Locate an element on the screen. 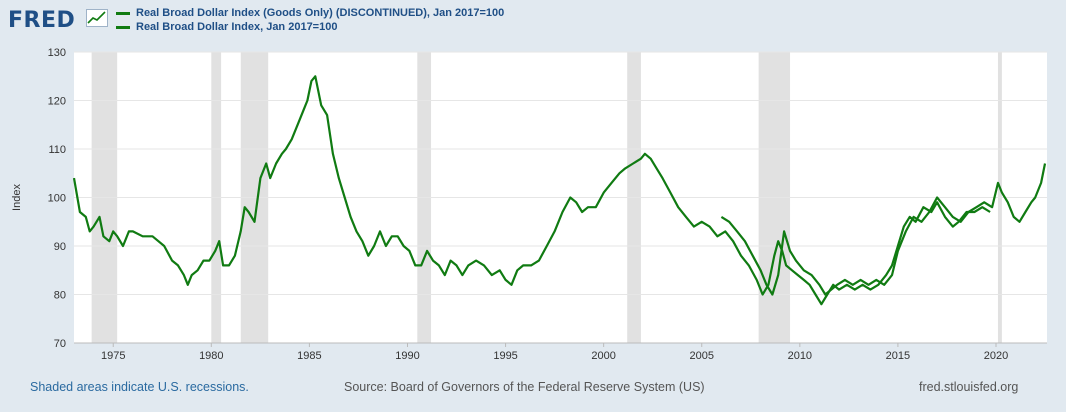 The width and height of the screenshot is (1066, 412). legend-item: Real Broad Dollar Index, Jan 2017=100 is located at coordinates (310, 27).